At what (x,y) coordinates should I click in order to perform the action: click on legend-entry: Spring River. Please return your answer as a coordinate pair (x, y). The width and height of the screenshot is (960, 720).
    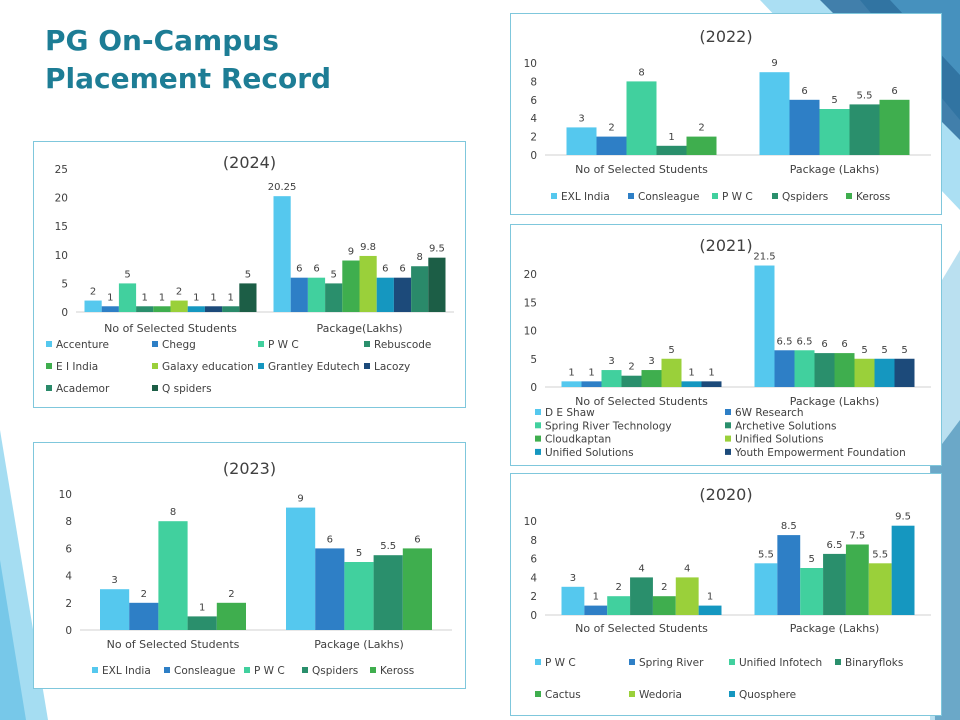
    Looking at the image, I should click on (671, 663).